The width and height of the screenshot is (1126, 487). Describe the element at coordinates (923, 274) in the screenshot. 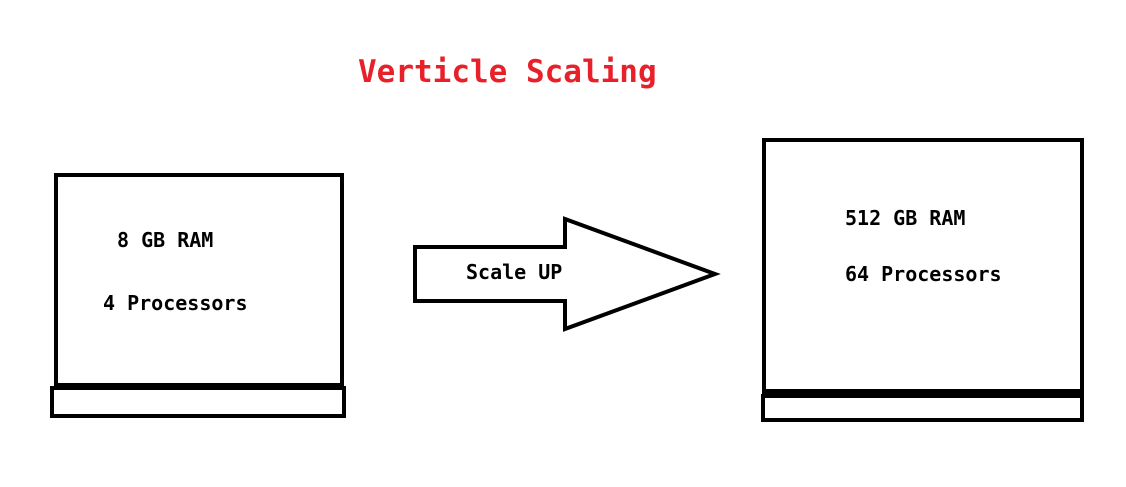

I see `large-machine-processors: 64 Processors` at that location.